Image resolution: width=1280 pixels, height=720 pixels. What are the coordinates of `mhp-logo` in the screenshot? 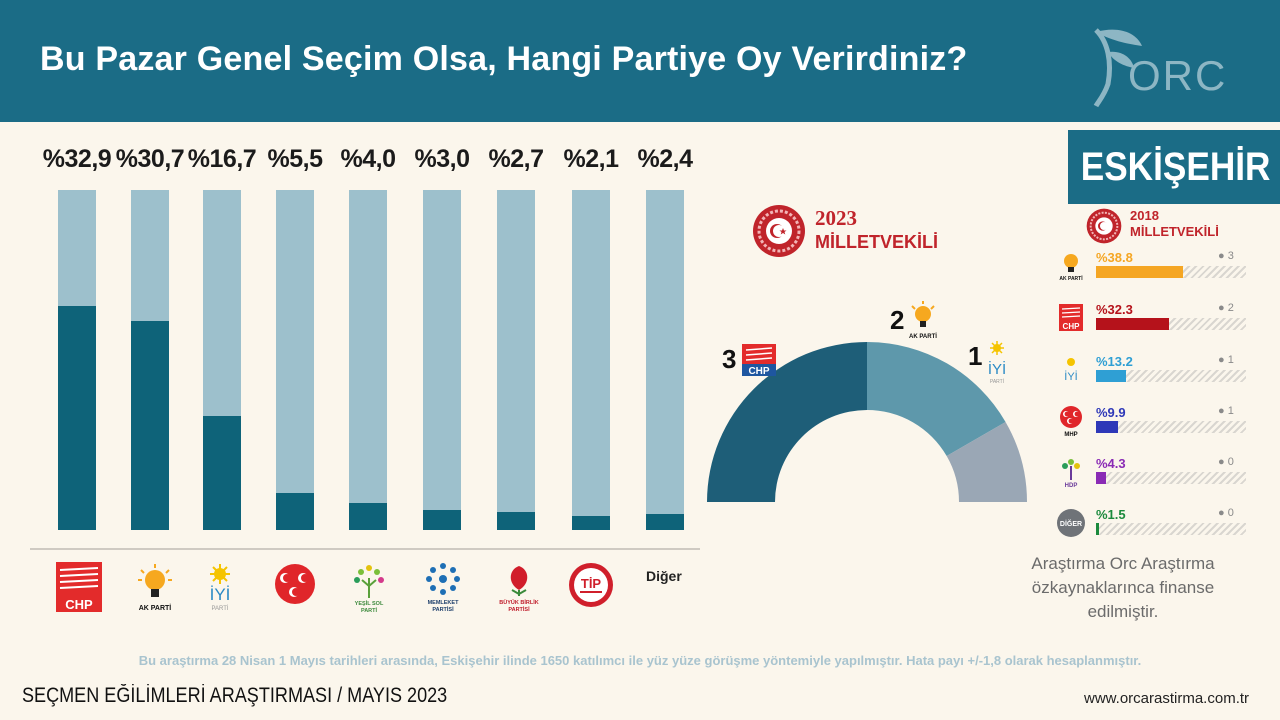 It's located at (295, 587).